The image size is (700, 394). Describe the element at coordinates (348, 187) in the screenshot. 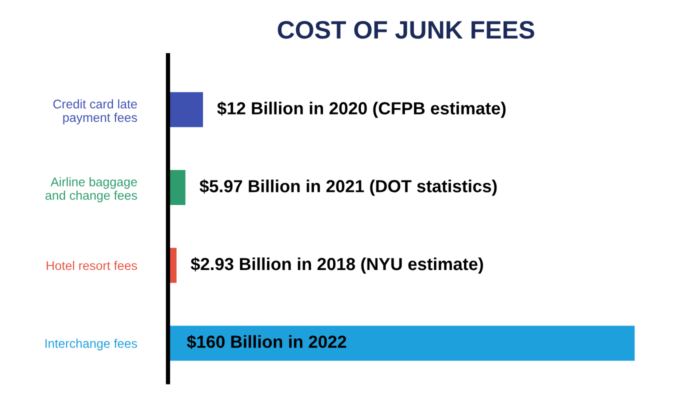

I see `data-label: $5.97 Billion in 2021 (DOT statistics)` at that location.